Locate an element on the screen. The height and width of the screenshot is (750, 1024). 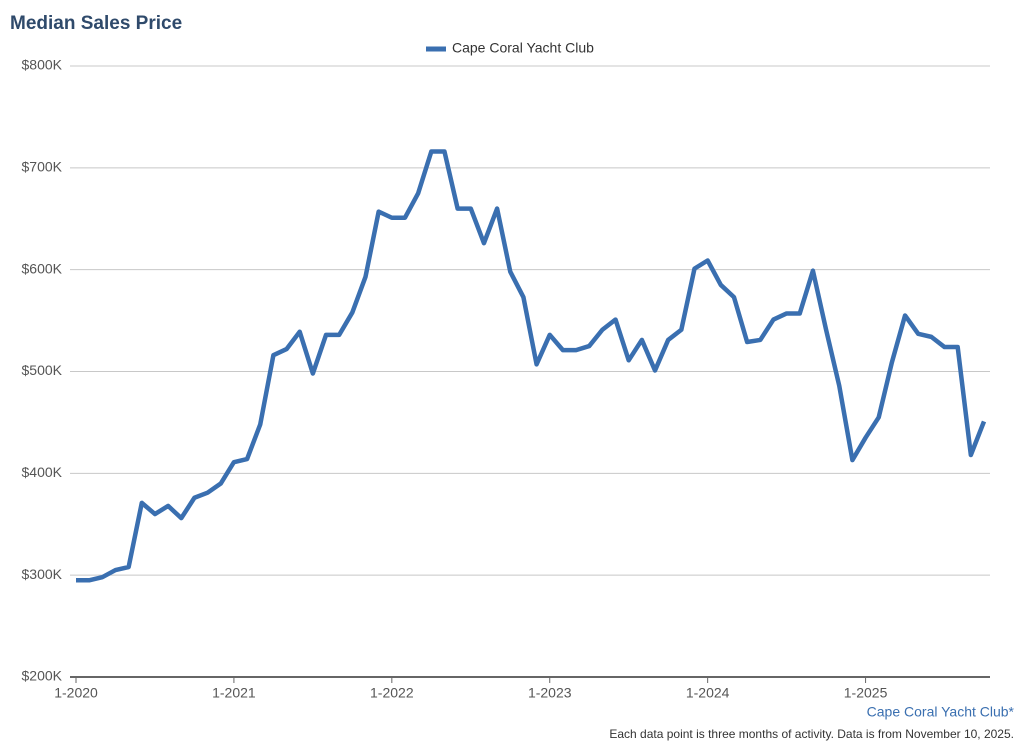
y-tick-label: $300K is located at coordinates (42, 574).